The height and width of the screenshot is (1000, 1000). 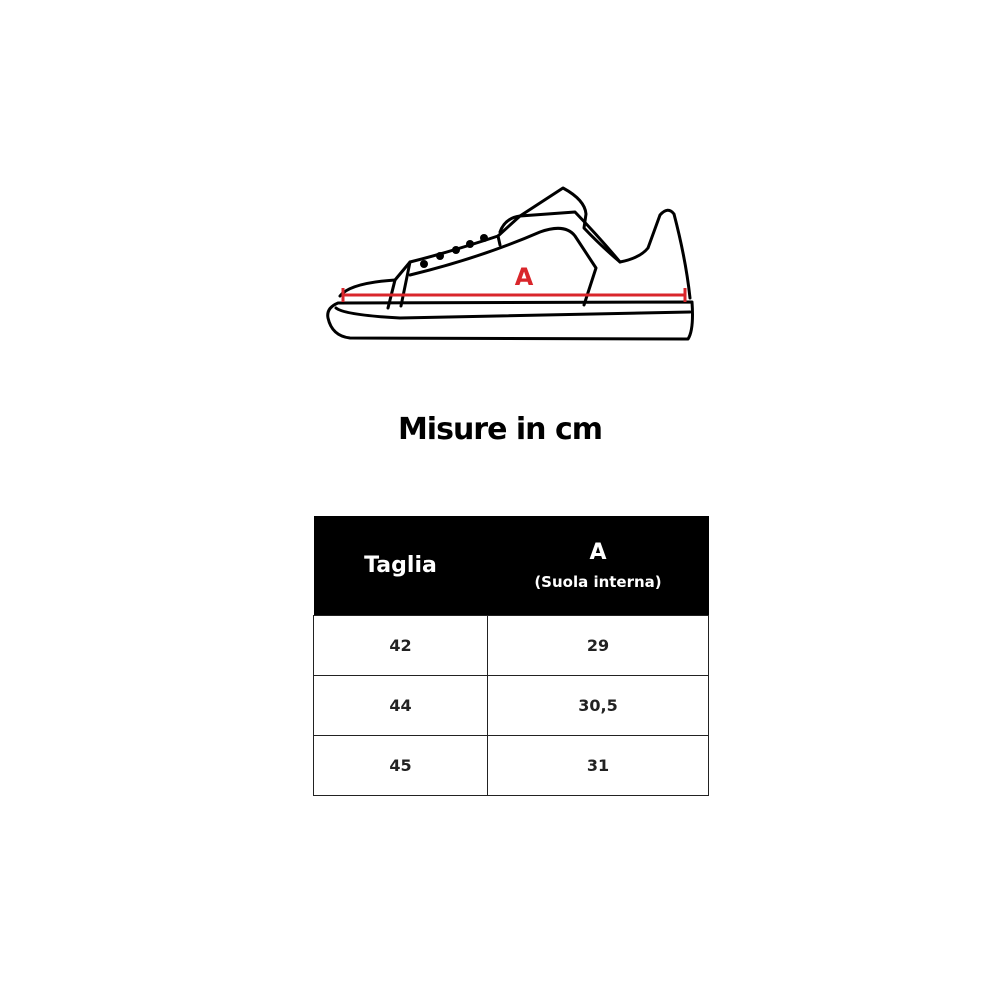 What do you see at coordinates (400, 645) in the screenshot?
I see `cell-size: 42` at bounding box center [400, 645].